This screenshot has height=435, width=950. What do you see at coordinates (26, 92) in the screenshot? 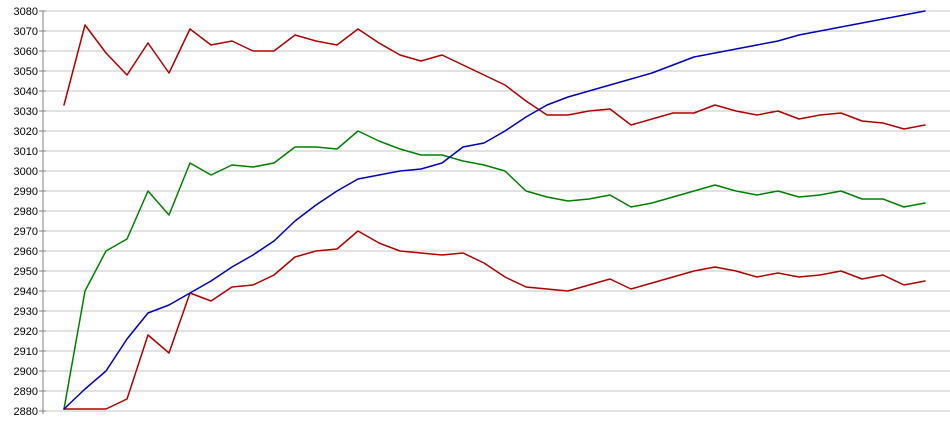
I see `y-axis-tick-label: 3040` at bounding box center [26, 92].